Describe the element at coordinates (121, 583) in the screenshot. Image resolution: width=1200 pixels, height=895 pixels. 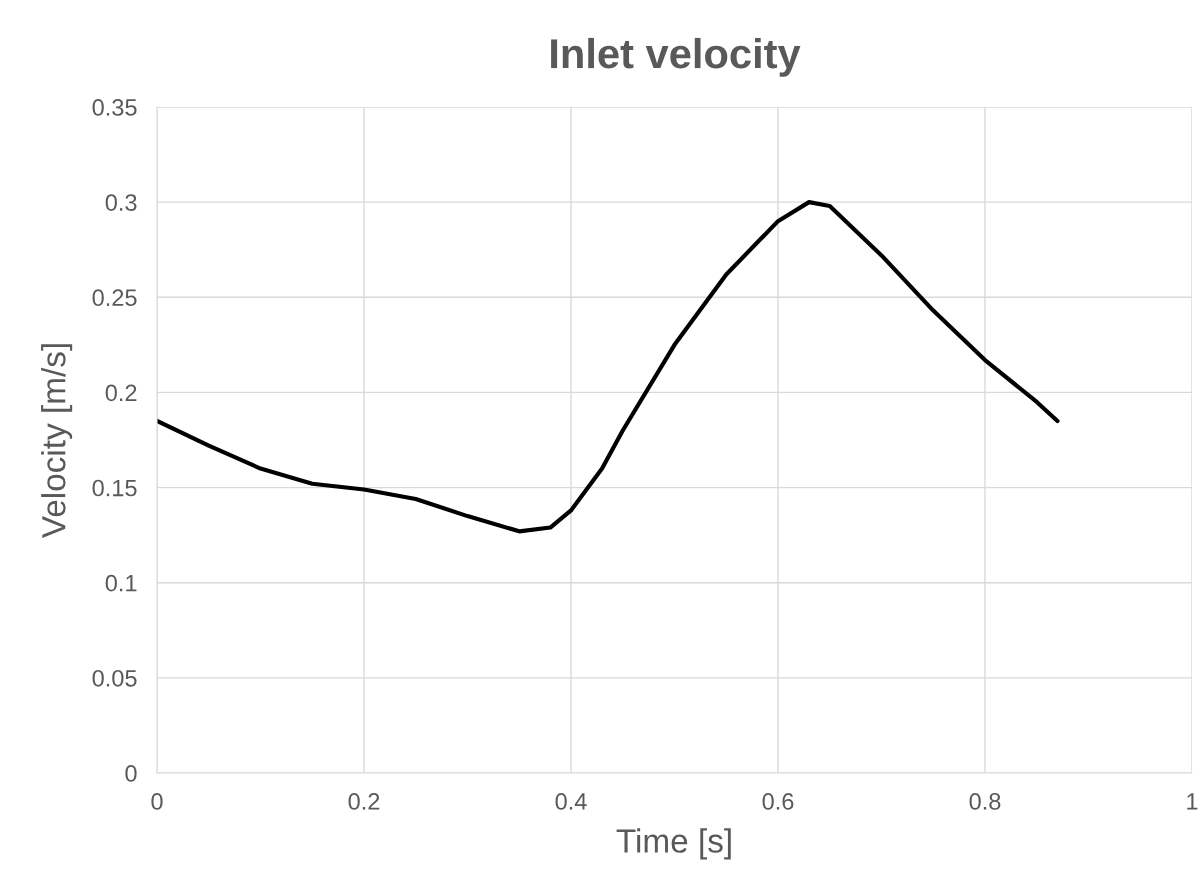
I see `y-tick-label: 0.1` at that location.